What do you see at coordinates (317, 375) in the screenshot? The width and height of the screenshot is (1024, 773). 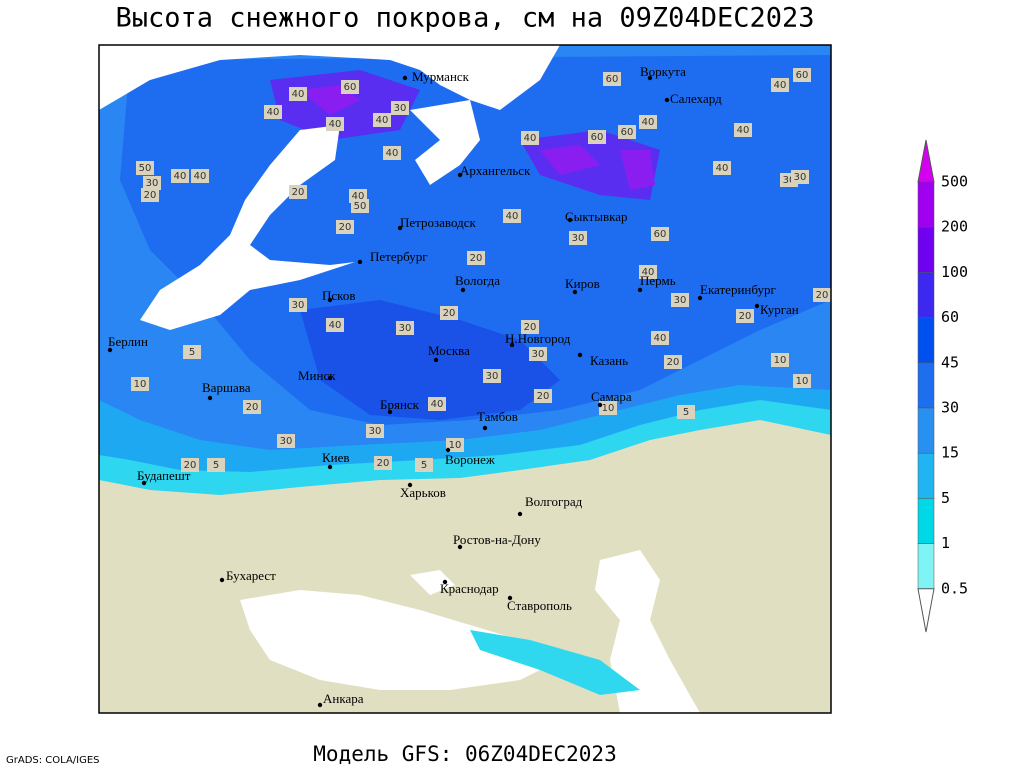 I see `city-label: Минск` at bounding box center [317, 375].